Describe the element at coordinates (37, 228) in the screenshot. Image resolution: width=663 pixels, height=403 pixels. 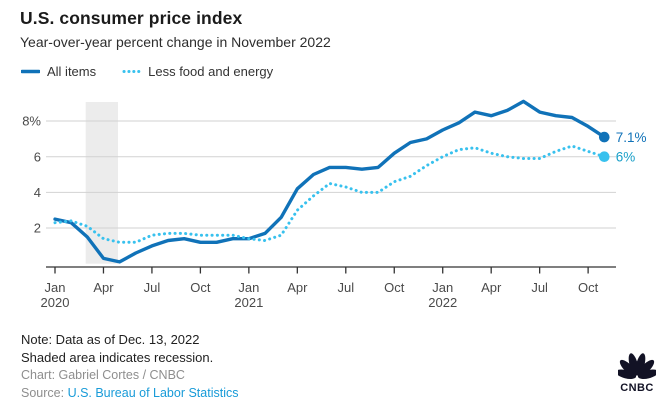
I see `y-axis-tick-label: 2` at that location.